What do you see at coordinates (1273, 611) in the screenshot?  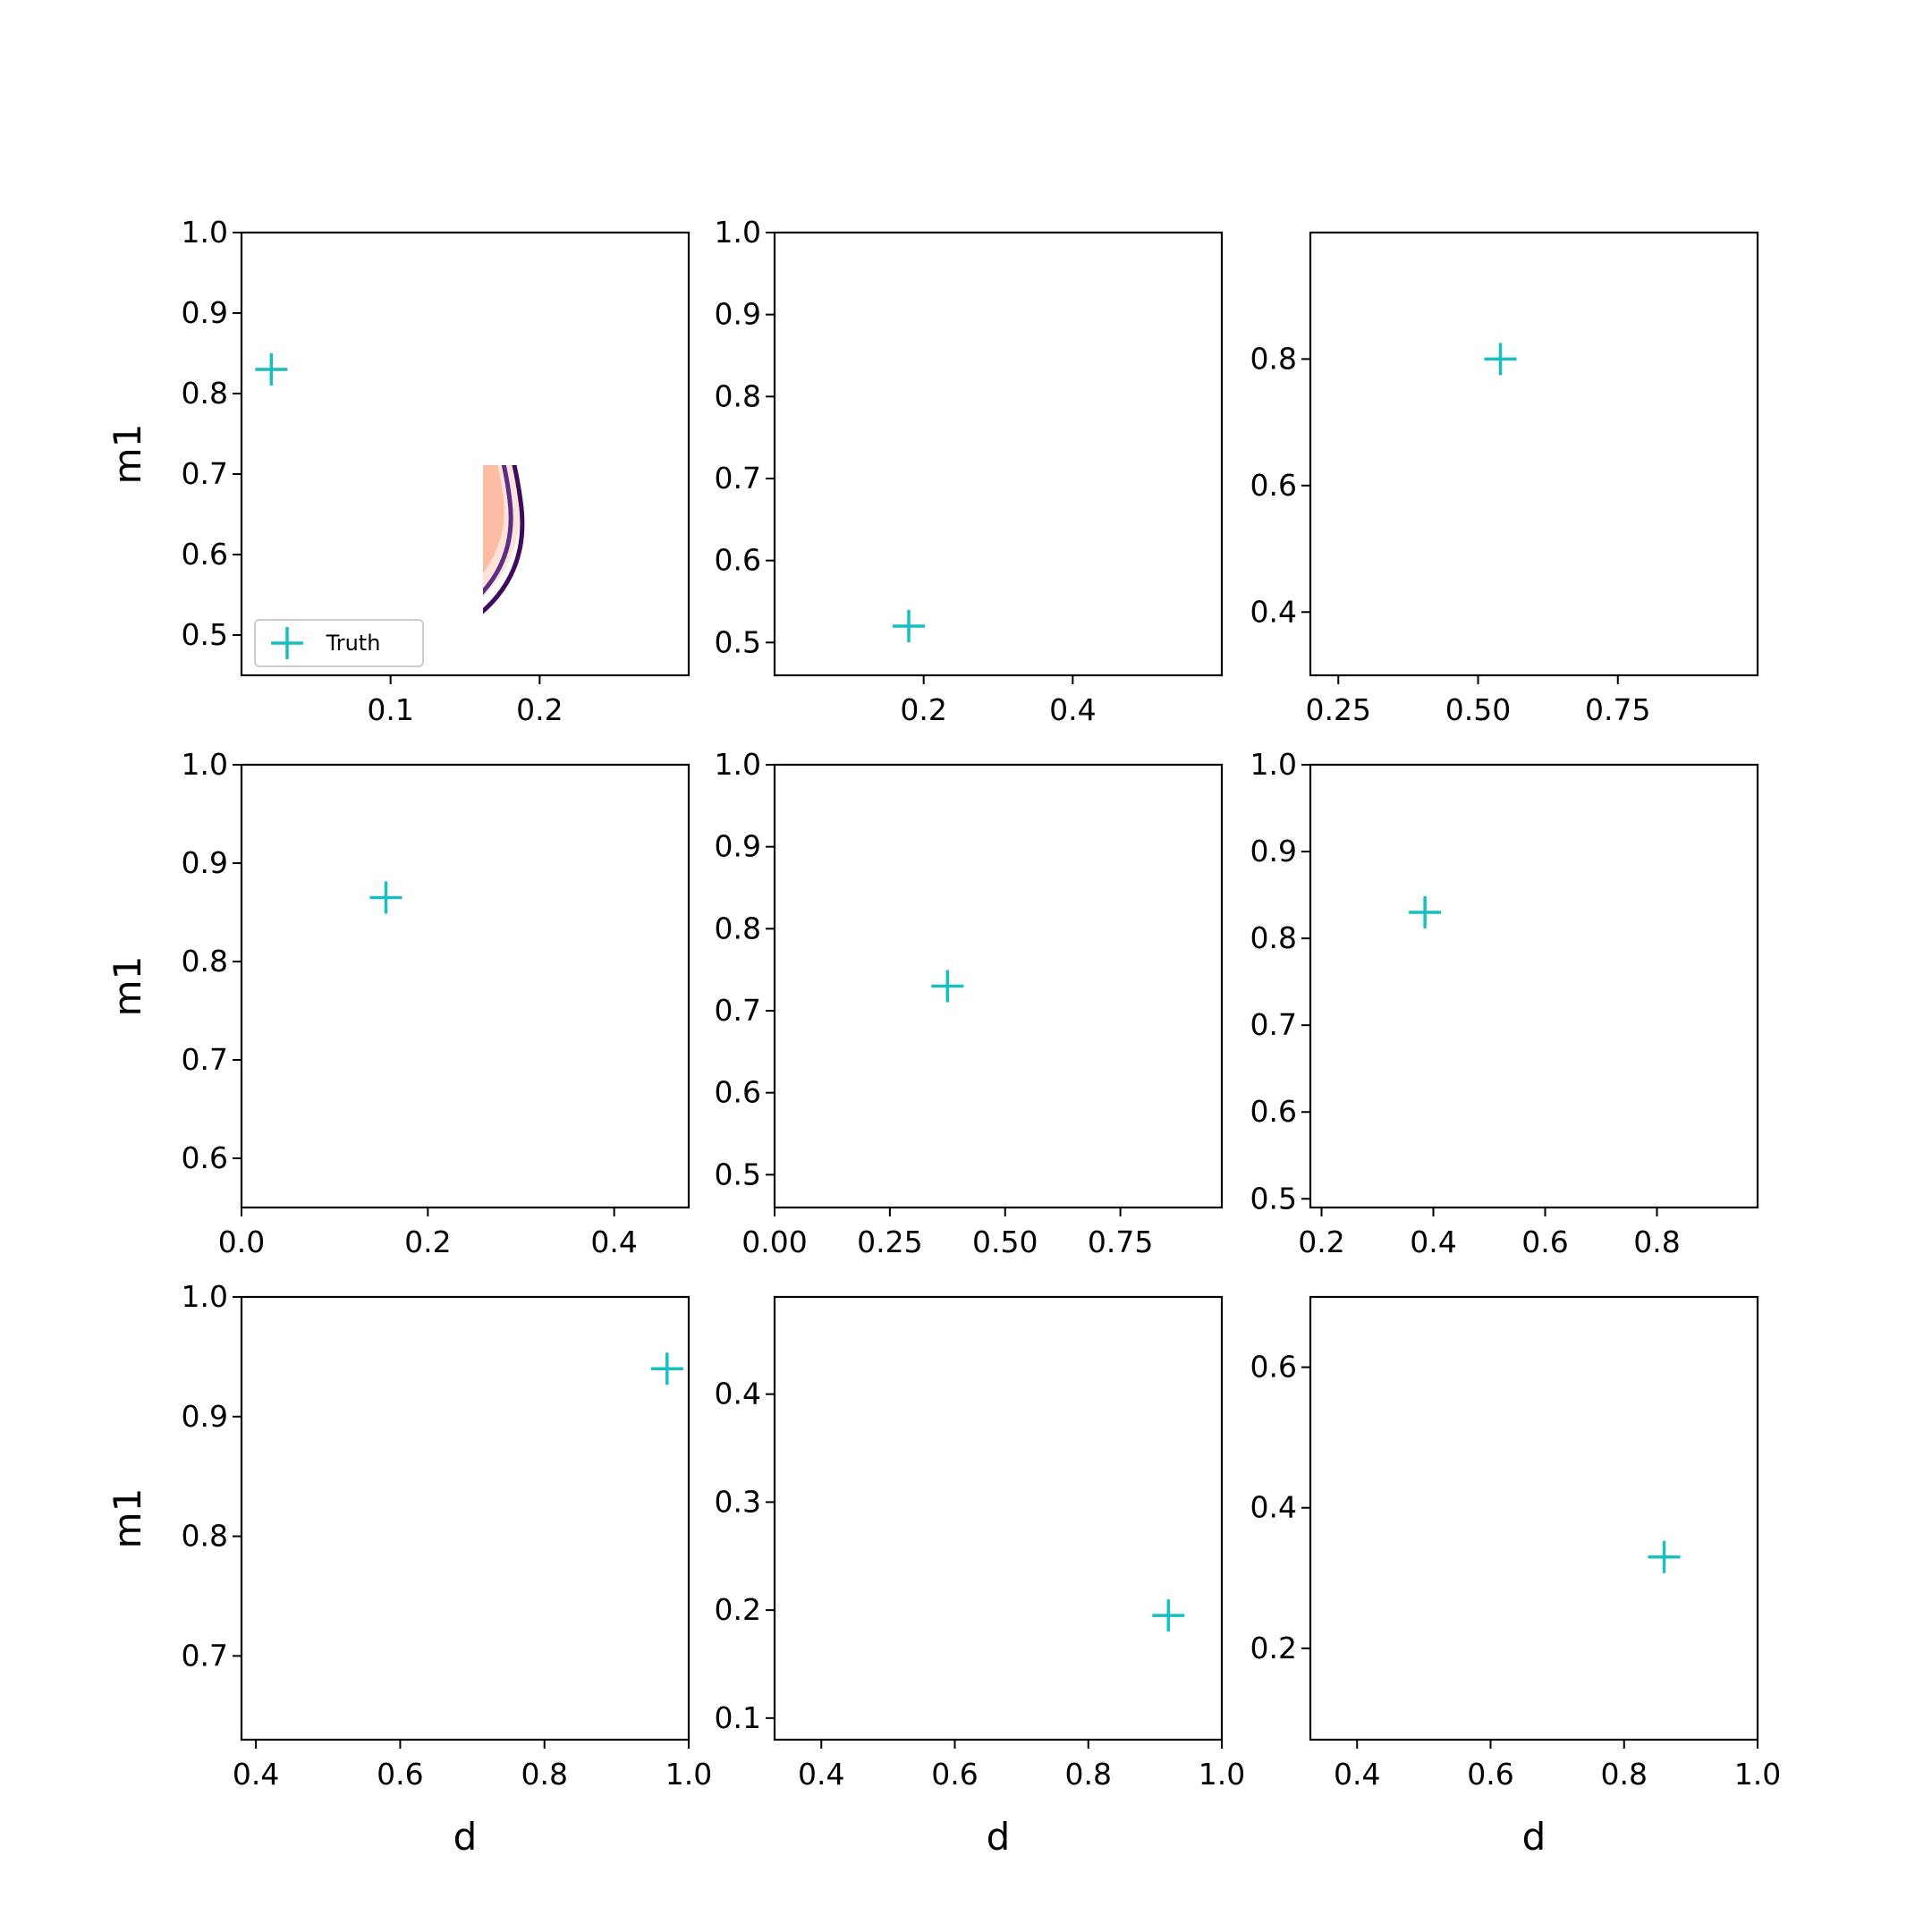 I see `y-tick-label: 0.4` at bounding box center [1273, 611].